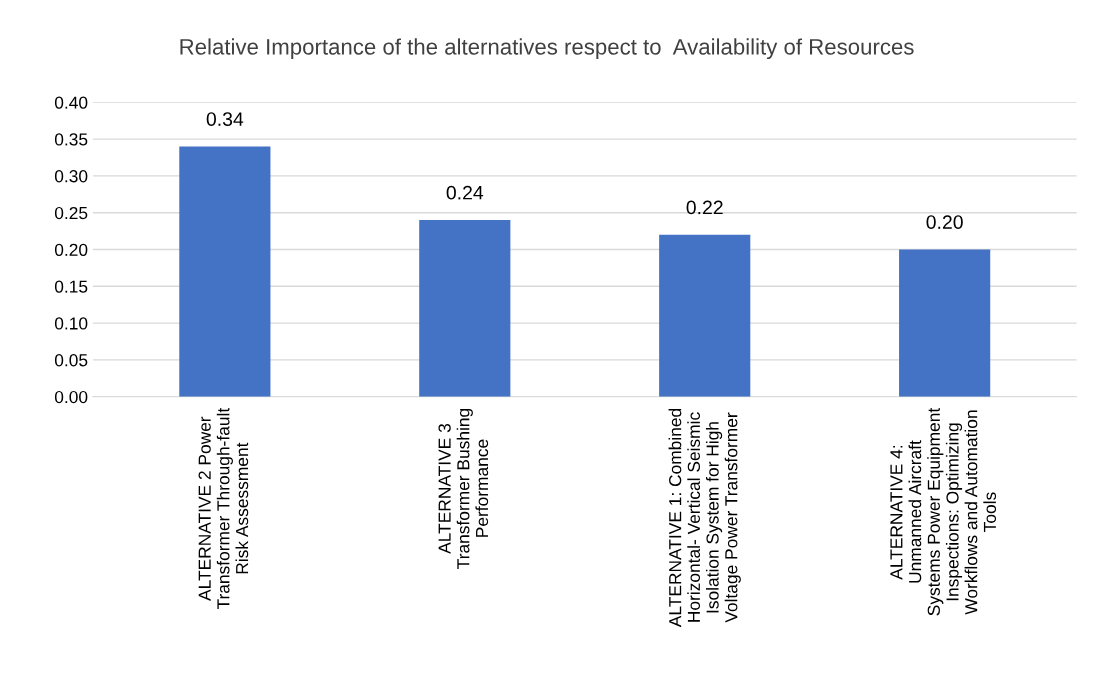 This screenshot has height=696, width=1093. What do you see at coordinates (71, 397) in the screenshot?
I see `y-tick-label: 0.00` at bounding box center [71, 397].